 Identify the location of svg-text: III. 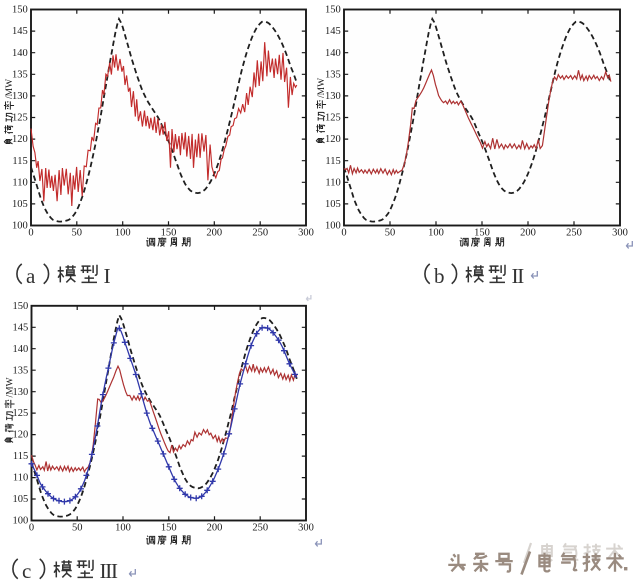
(109, 571).